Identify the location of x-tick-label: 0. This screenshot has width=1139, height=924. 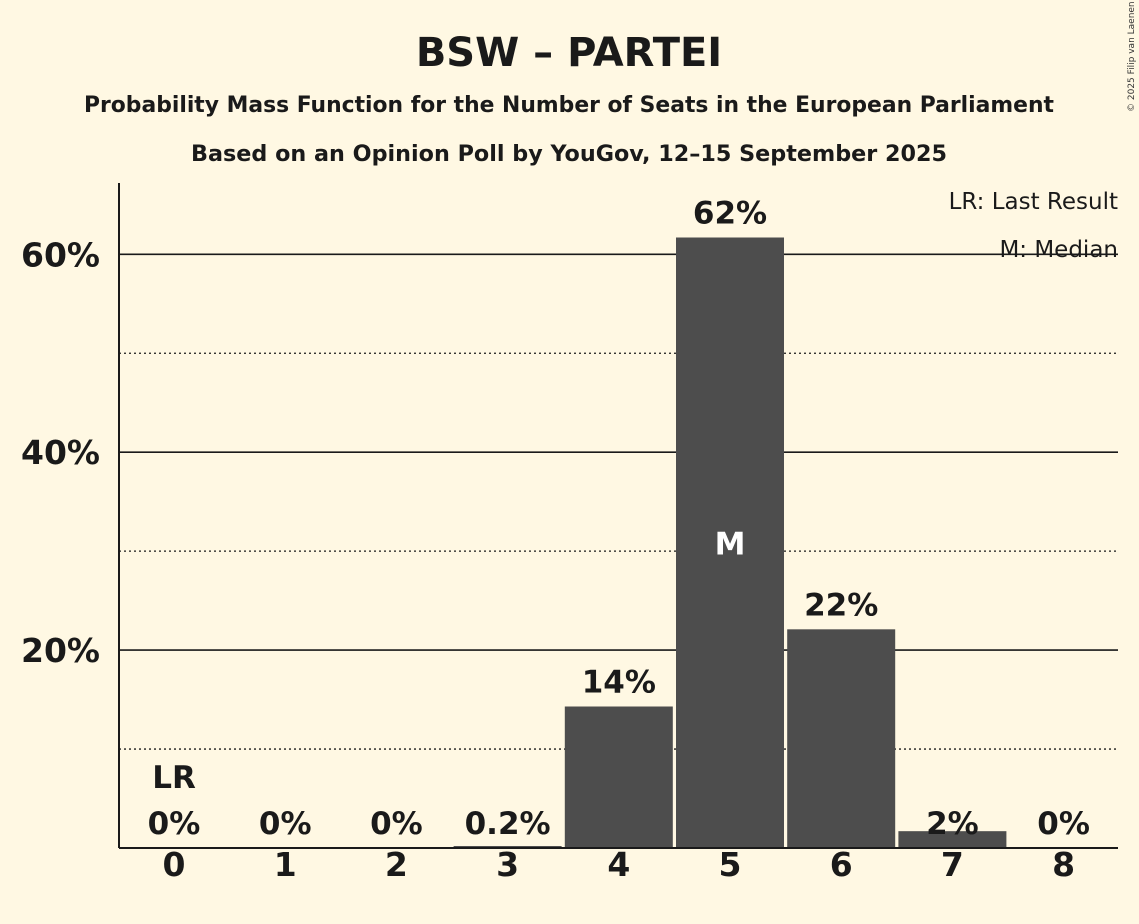
(174, 864).